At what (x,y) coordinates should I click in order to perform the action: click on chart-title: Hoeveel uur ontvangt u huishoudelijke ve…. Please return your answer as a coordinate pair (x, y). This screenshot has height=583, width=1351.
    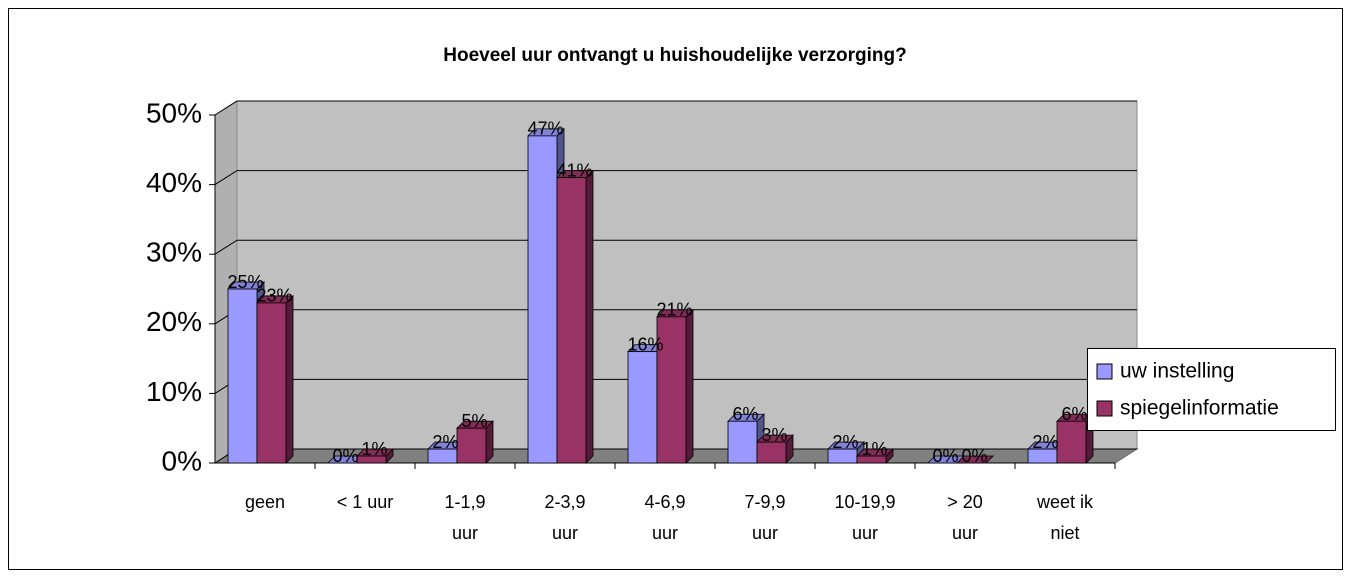
    Looking at the image, I should click on (674, 55).